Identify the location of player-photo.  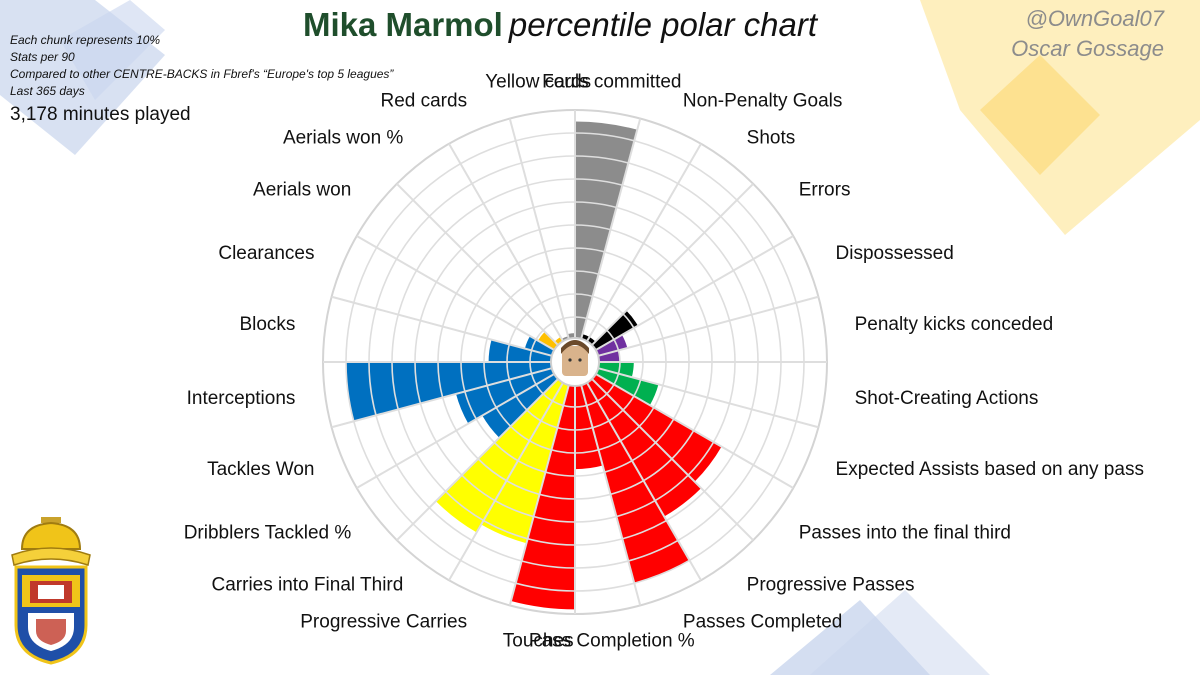
(575, 362).